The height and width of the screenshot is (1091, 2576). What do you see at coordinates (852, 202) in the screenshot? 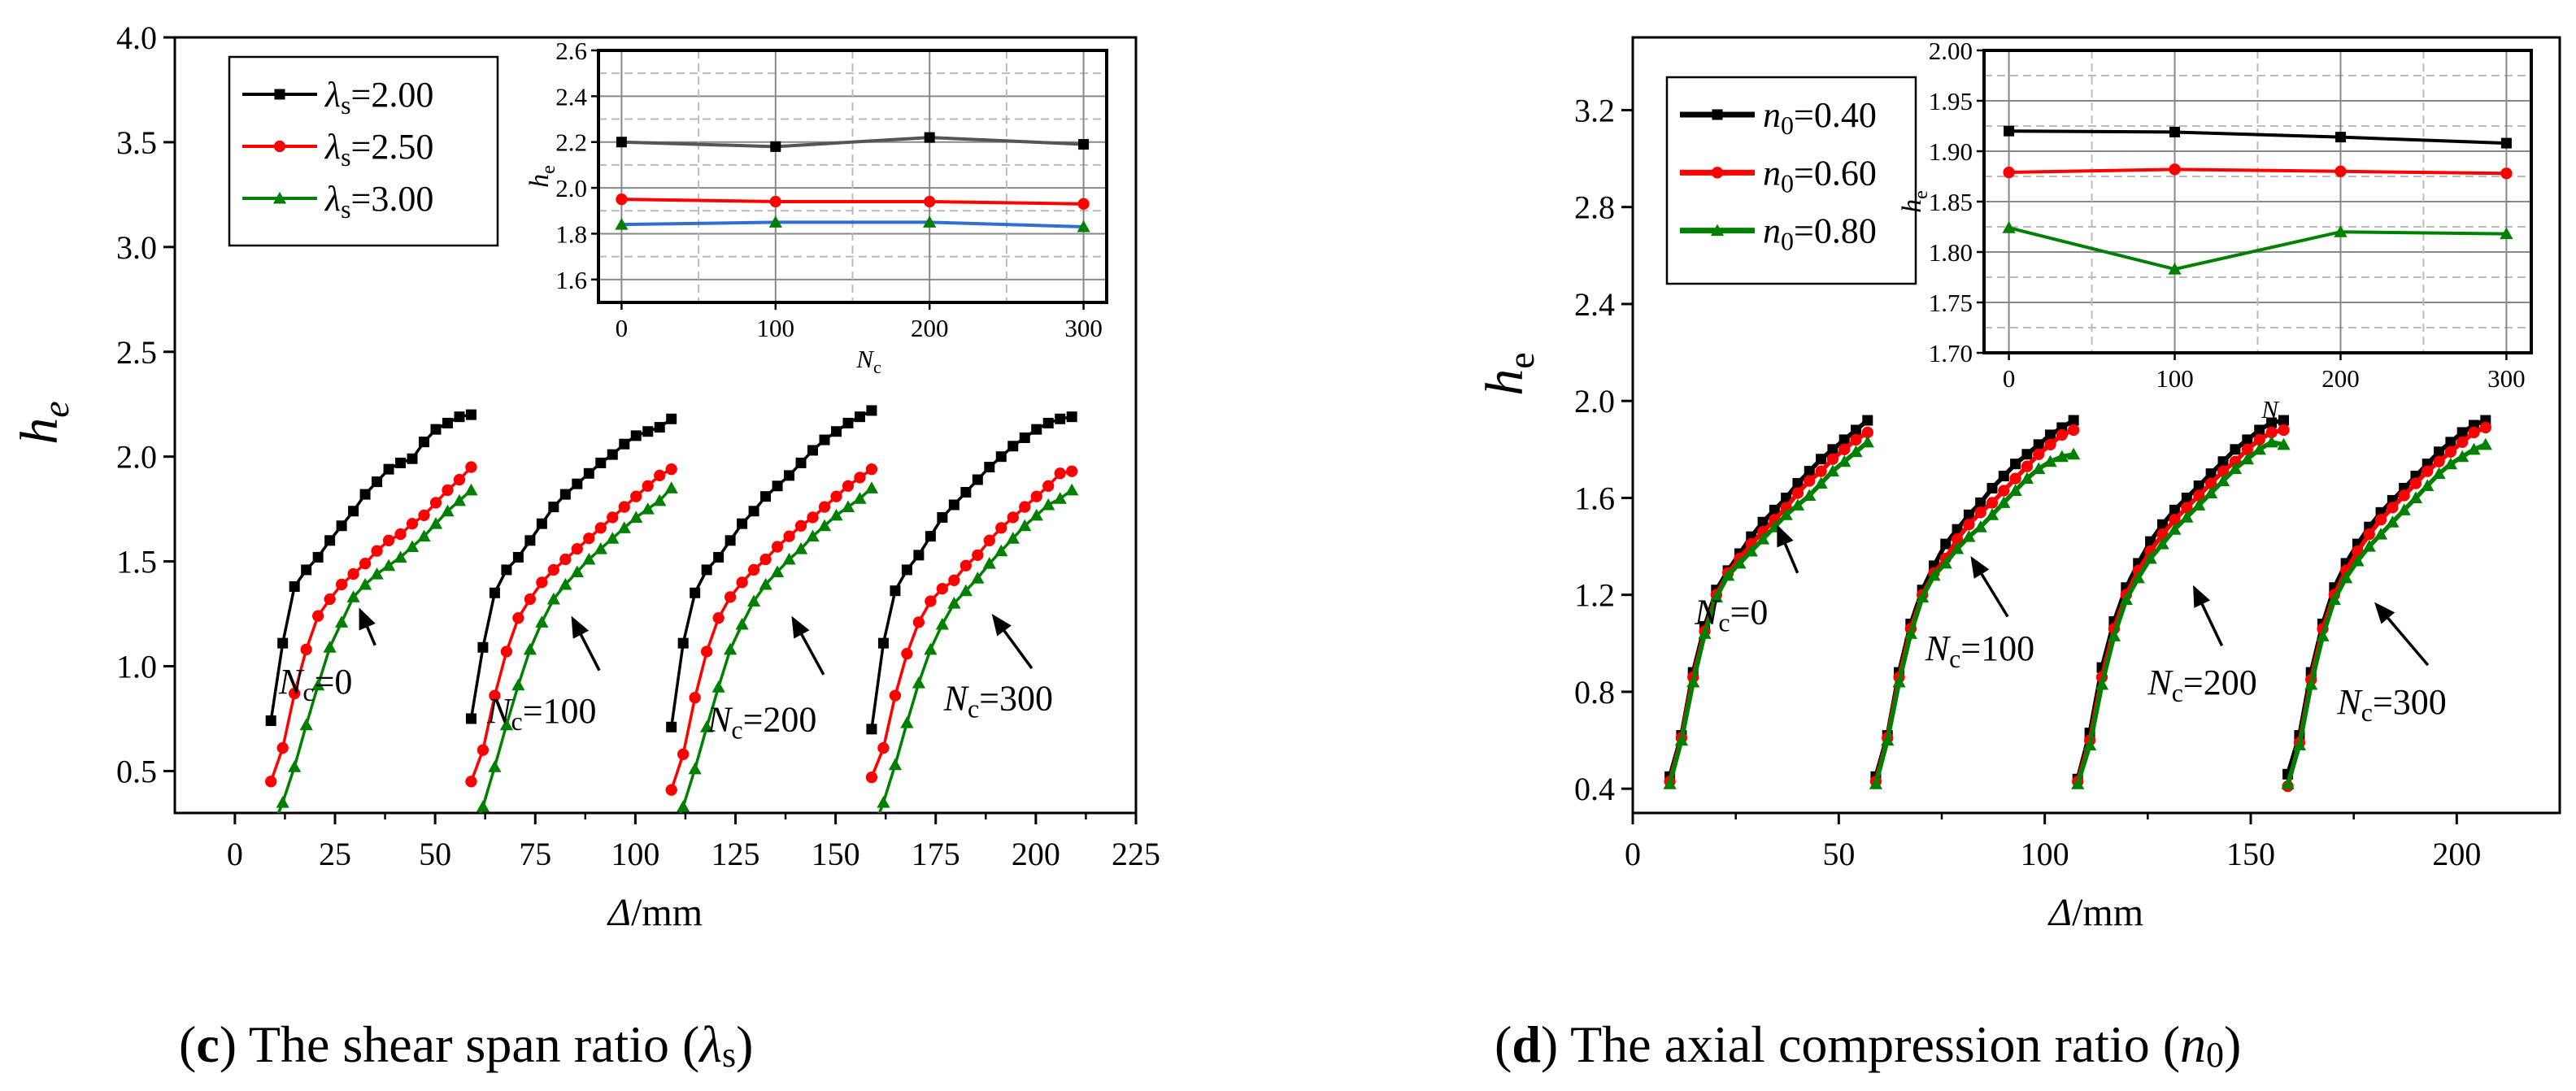
I see `inset-series-line` at bounding box center [852, 202].